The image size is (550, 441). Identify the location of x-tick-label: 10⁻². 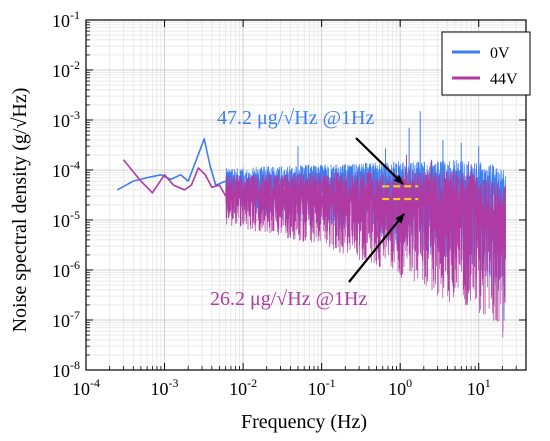
(243, 387).